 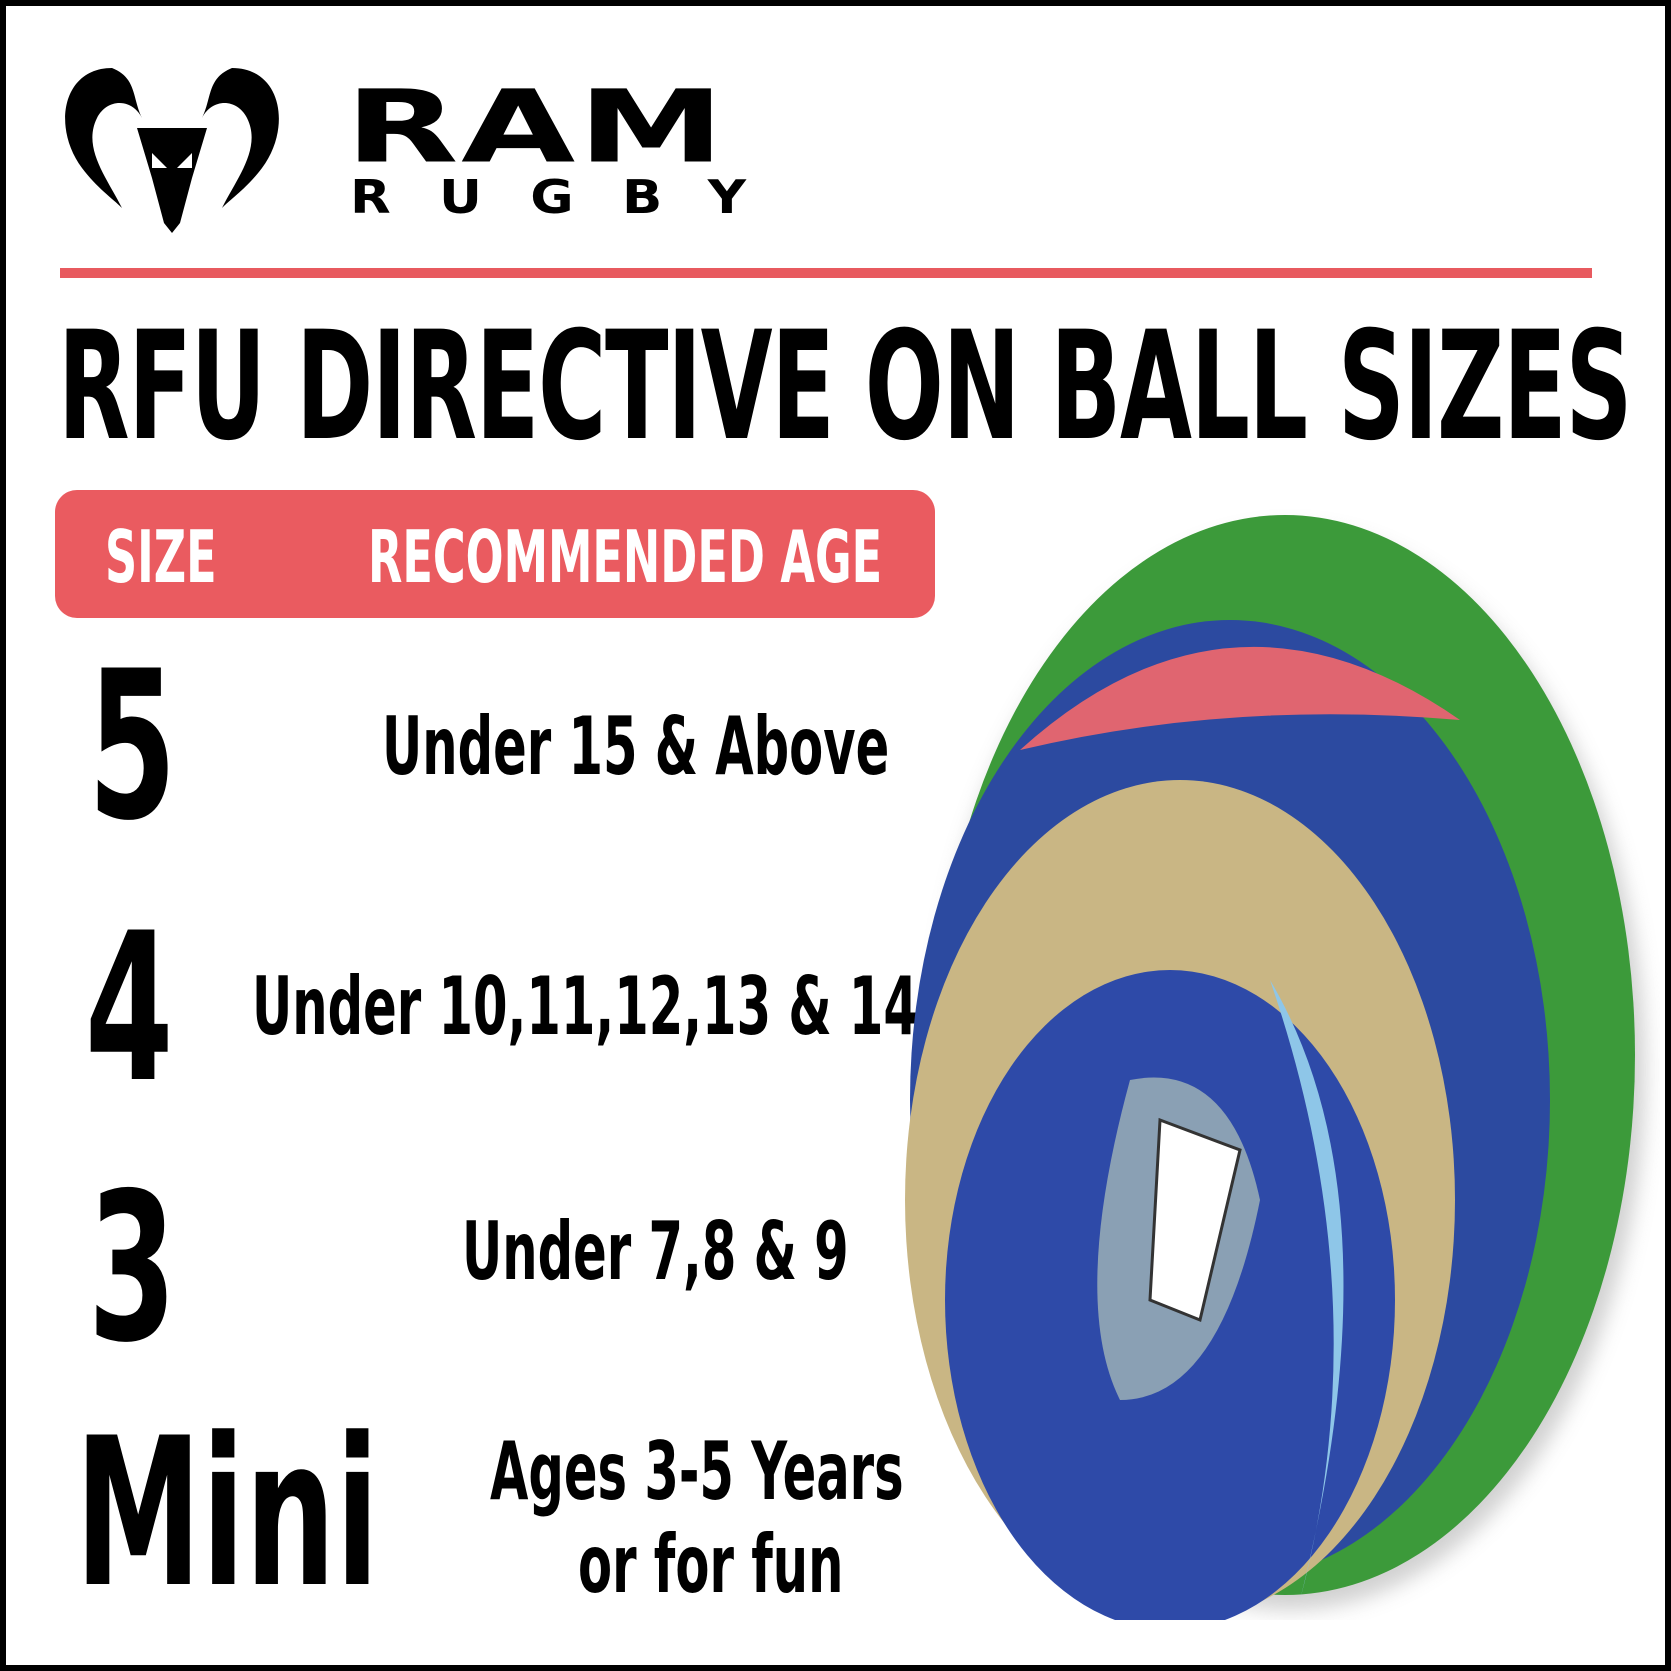 I want to click on brand-sub: RUGBY, so click(x=572, y=197).